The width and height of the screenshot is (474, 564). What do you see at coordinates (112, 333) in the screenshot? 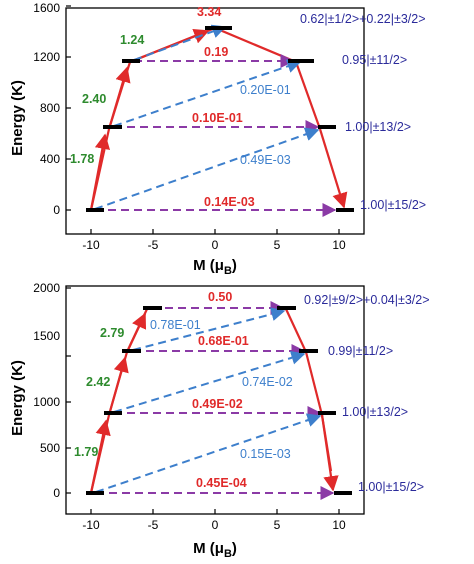
I see `green-label: 2.79` at bounding box center [112, 333].